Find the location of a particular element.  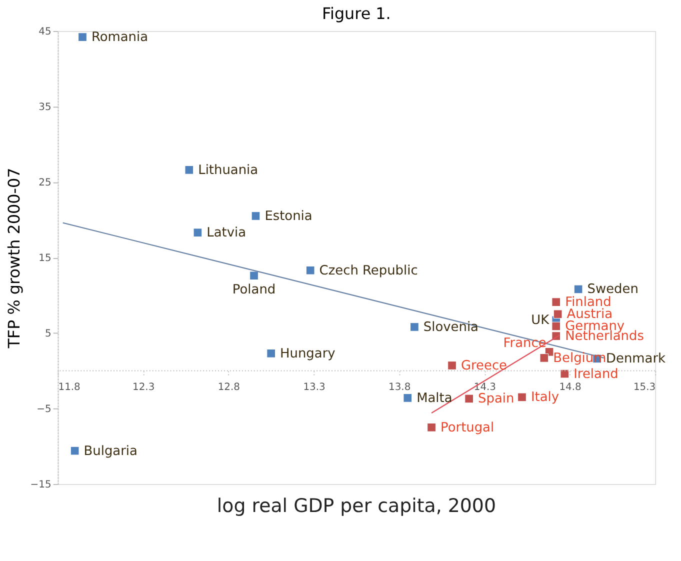

x-tick-label: 15.3 is located at coordinates (644, 388).